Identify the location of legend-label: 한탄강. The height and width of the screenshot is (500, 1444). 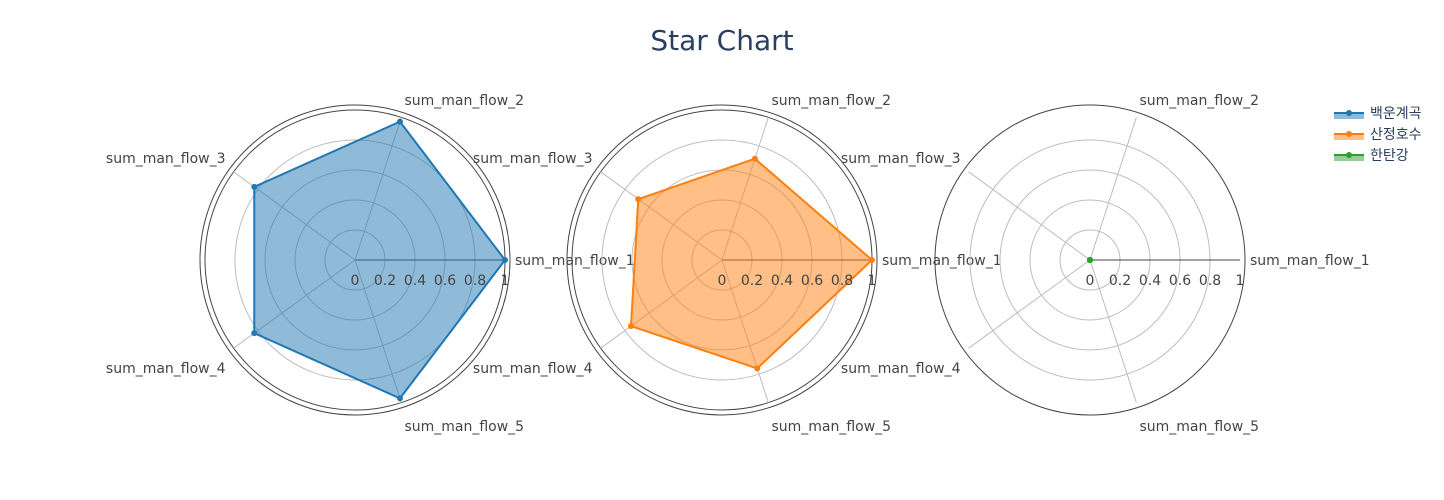
(1389, 156).